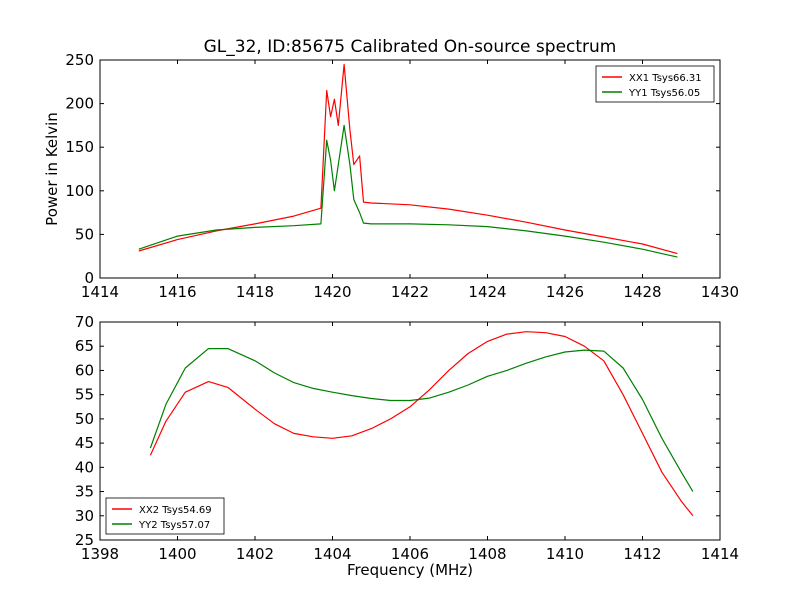 The image size is (800, 600). What do you see at coordinates (255, 554) in the screenshot?
I see `x-tick-label: 1402` at bounding box center [255, 554].